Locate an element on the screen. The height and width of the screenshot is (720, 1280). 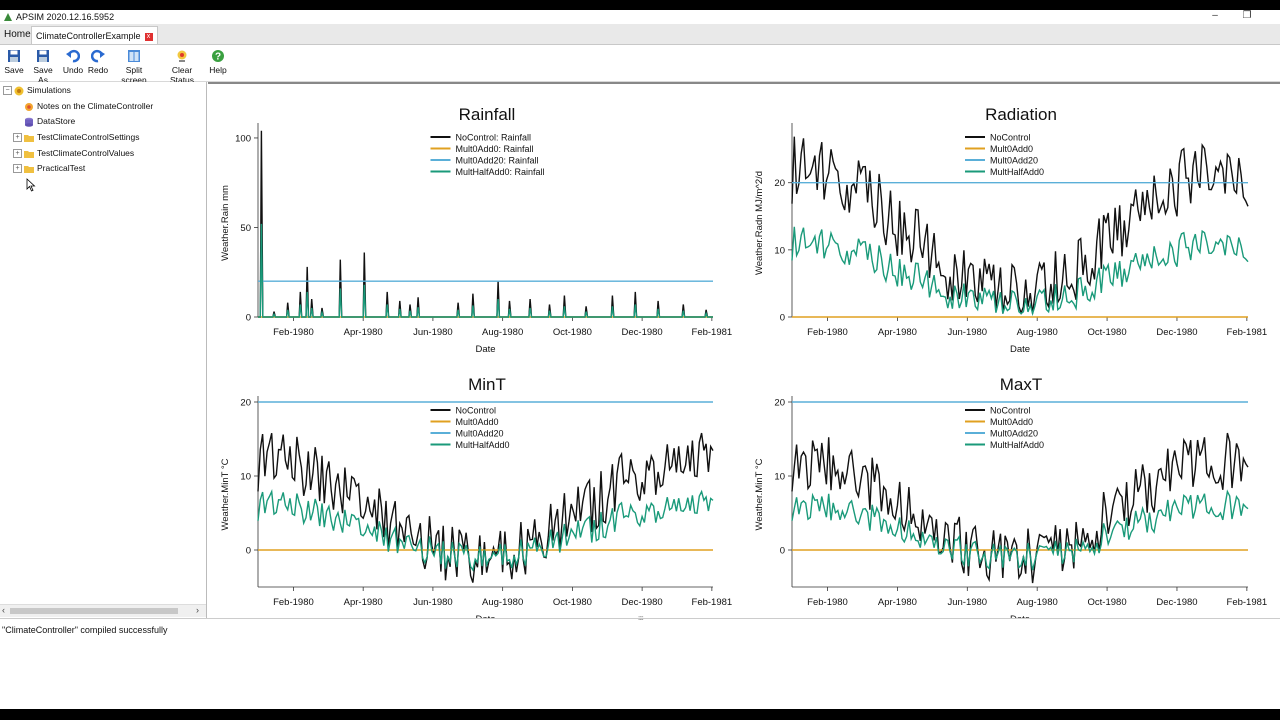
series-line-multhalfadd0-rainfall is located at coordinates (485, 270).